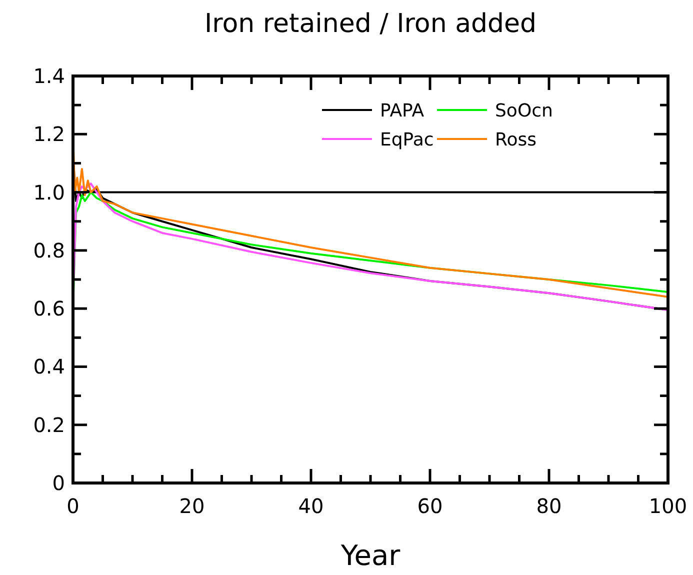  I want to click on x-tick-label: 40, so click(311, 506).